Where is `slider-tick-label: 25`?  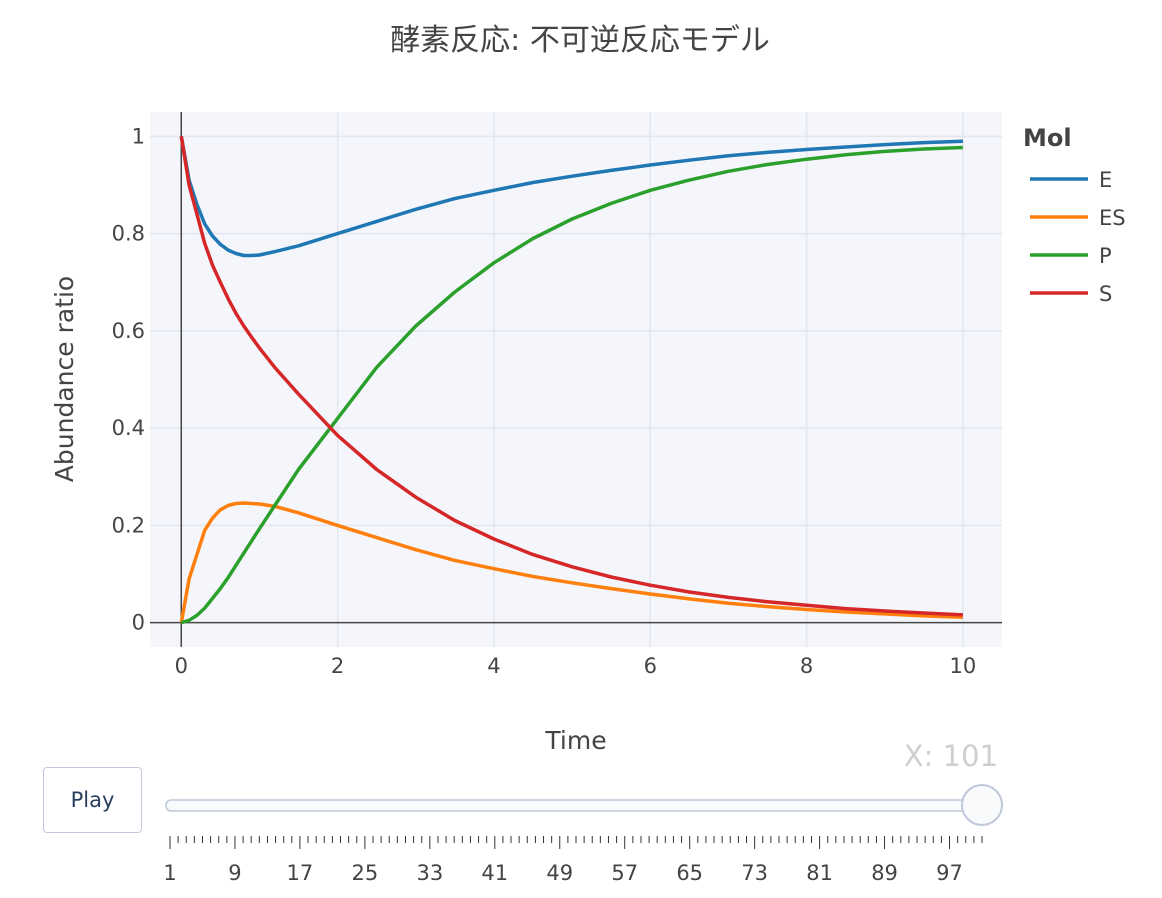
slider-tick-label: 25 is located at coordinates (365, 873).